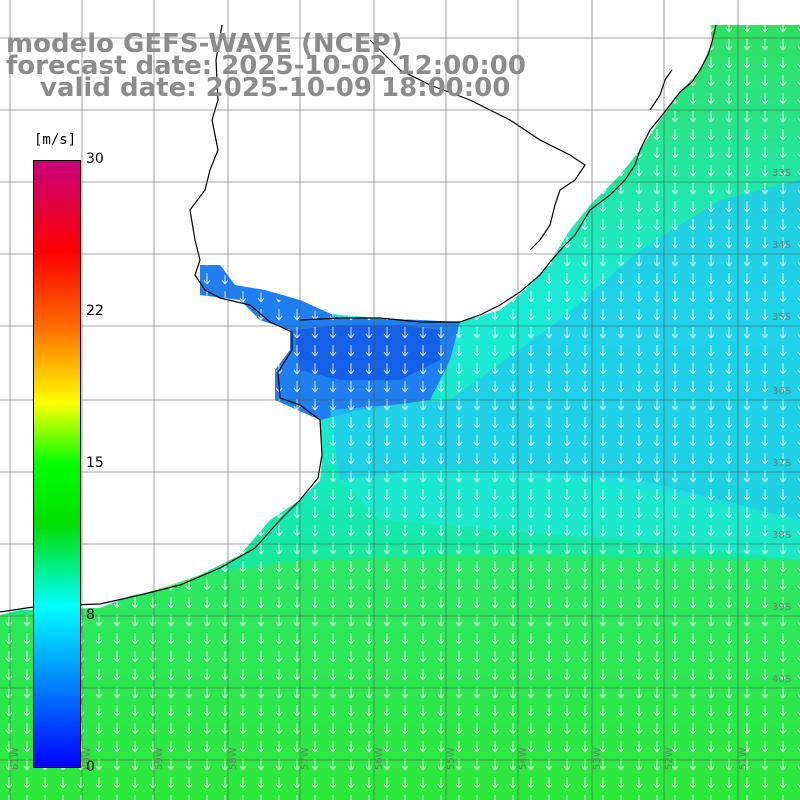 The height and width of the screenshot is (800, 800). I want to click on colorbar, so click(57, 464).